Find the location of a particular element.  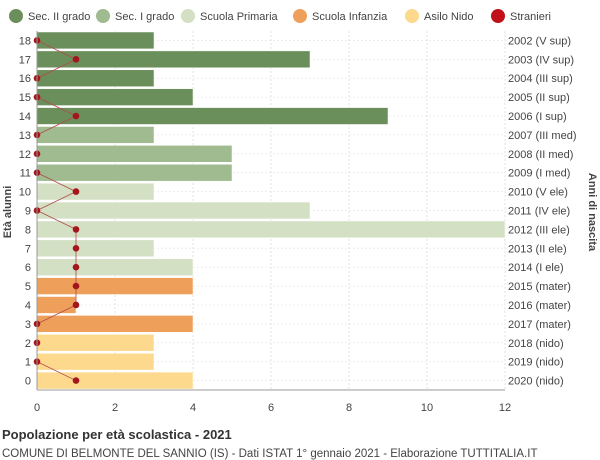

legend-label-nido: Asilo Nido is located at coordinates (449, 17).